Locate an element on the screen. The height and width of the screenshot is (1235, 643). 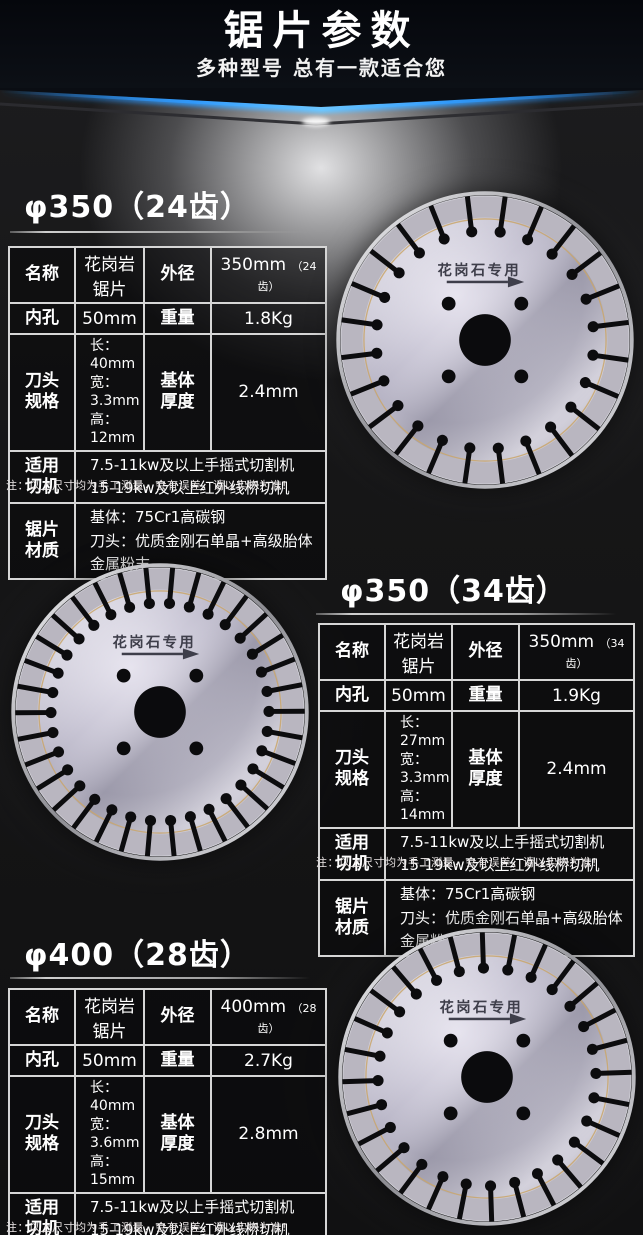
table-row: 名称 花岗岩锯片 外径 400mm （28齿） is located at coordinates (167, 1017).